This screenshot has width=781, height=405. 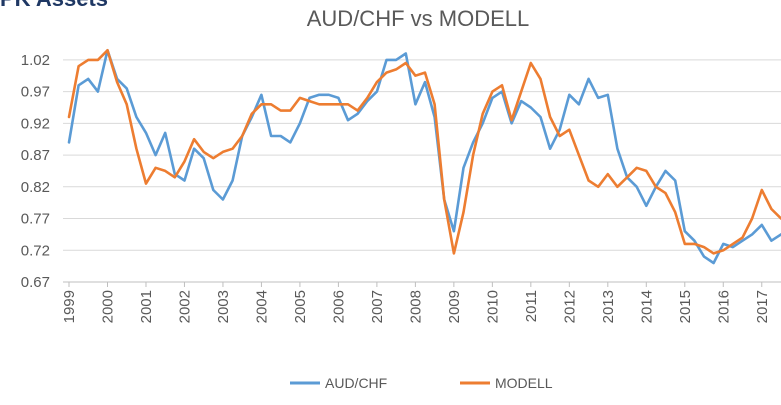 I want to click on y-tick-label: 0.67, so click(x=35, y=282).